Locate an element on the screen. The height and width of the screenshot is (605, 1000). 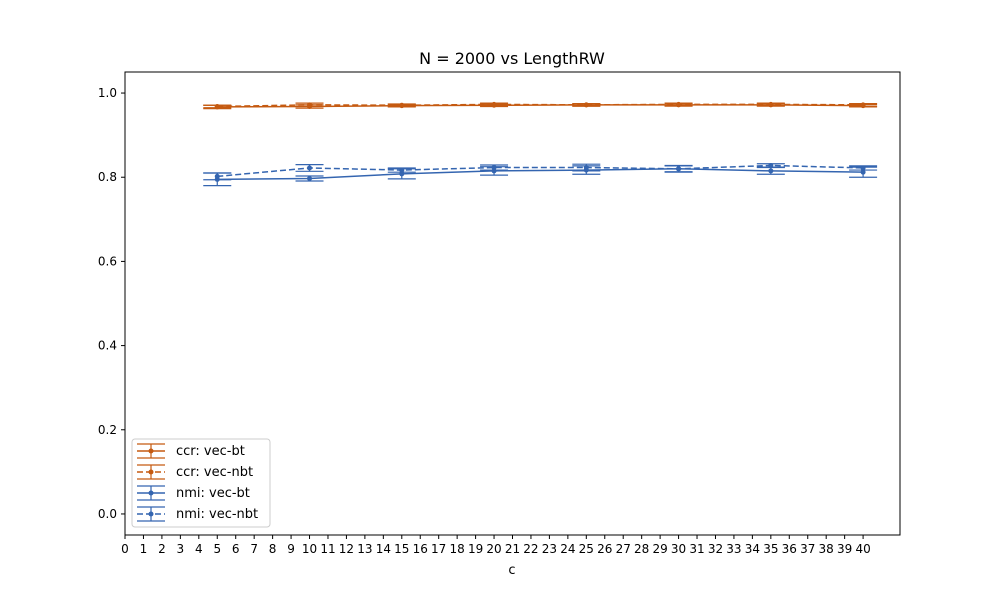
x-tick-label: 33 is located at coordinates (733, 549).